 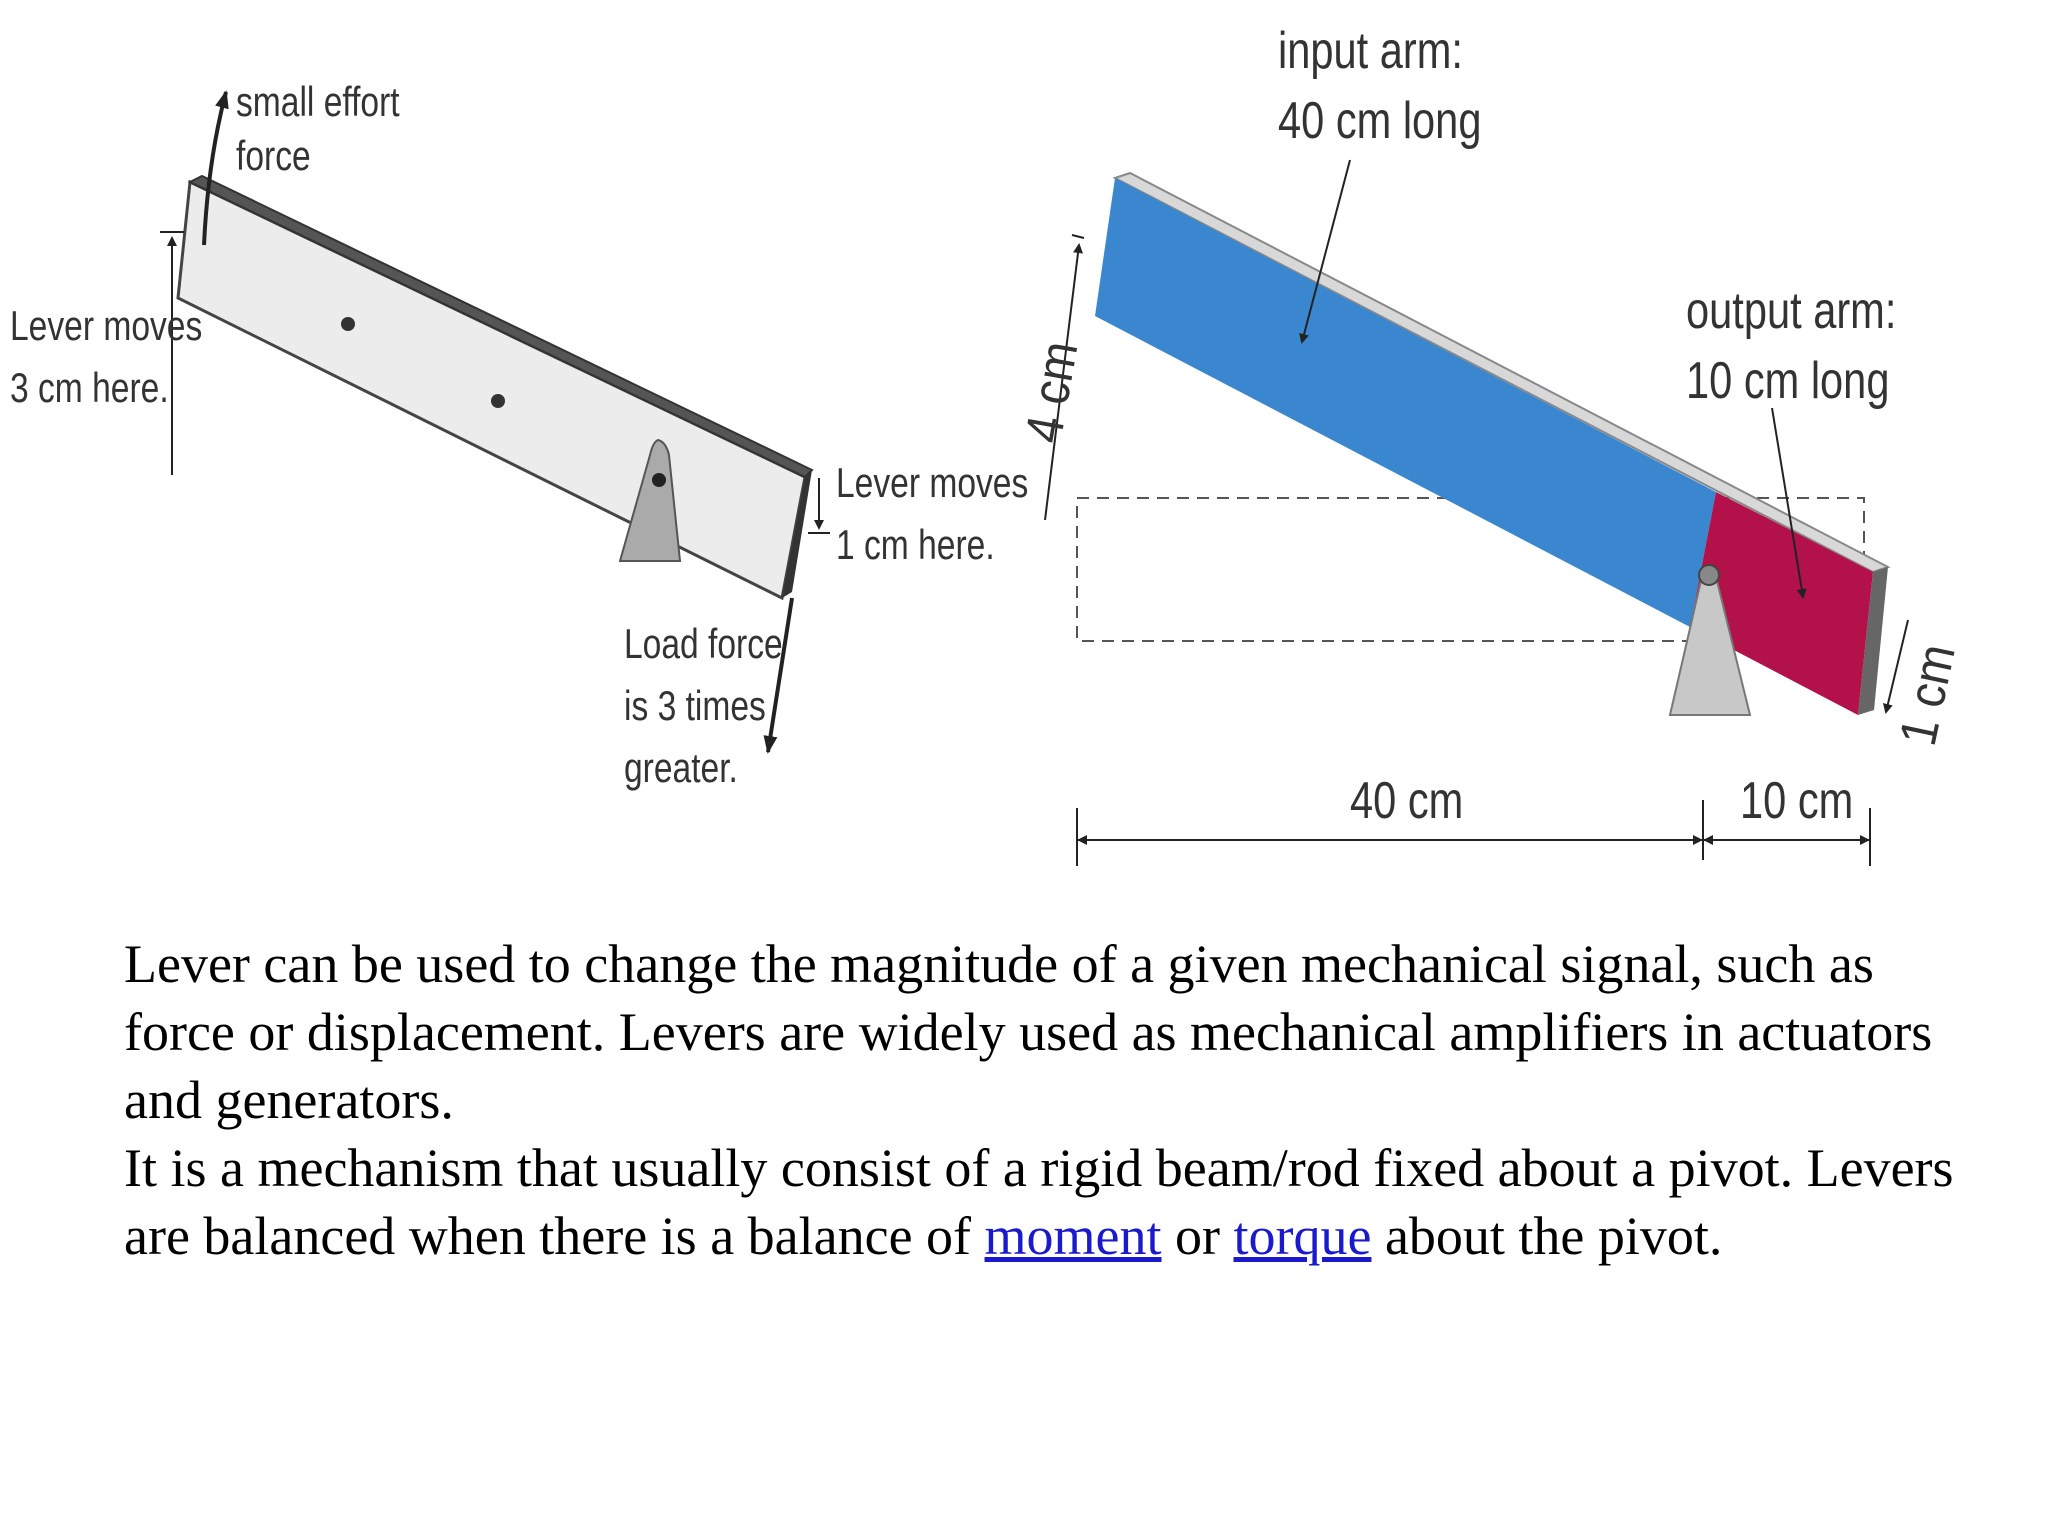 I want to click on load-arrow, so click(x=778, y=675).